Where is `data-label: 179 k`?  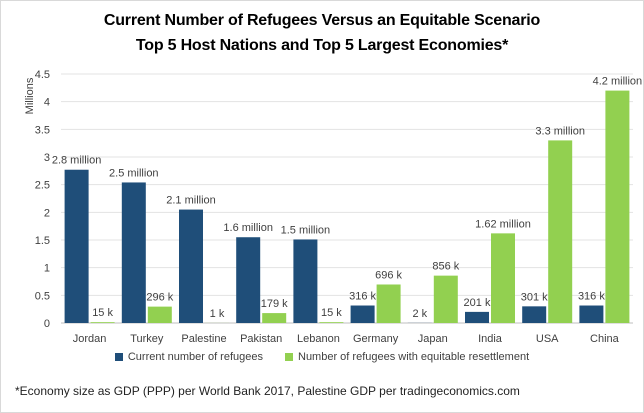 data-label: 179 k is located at coordinates (274, 304).